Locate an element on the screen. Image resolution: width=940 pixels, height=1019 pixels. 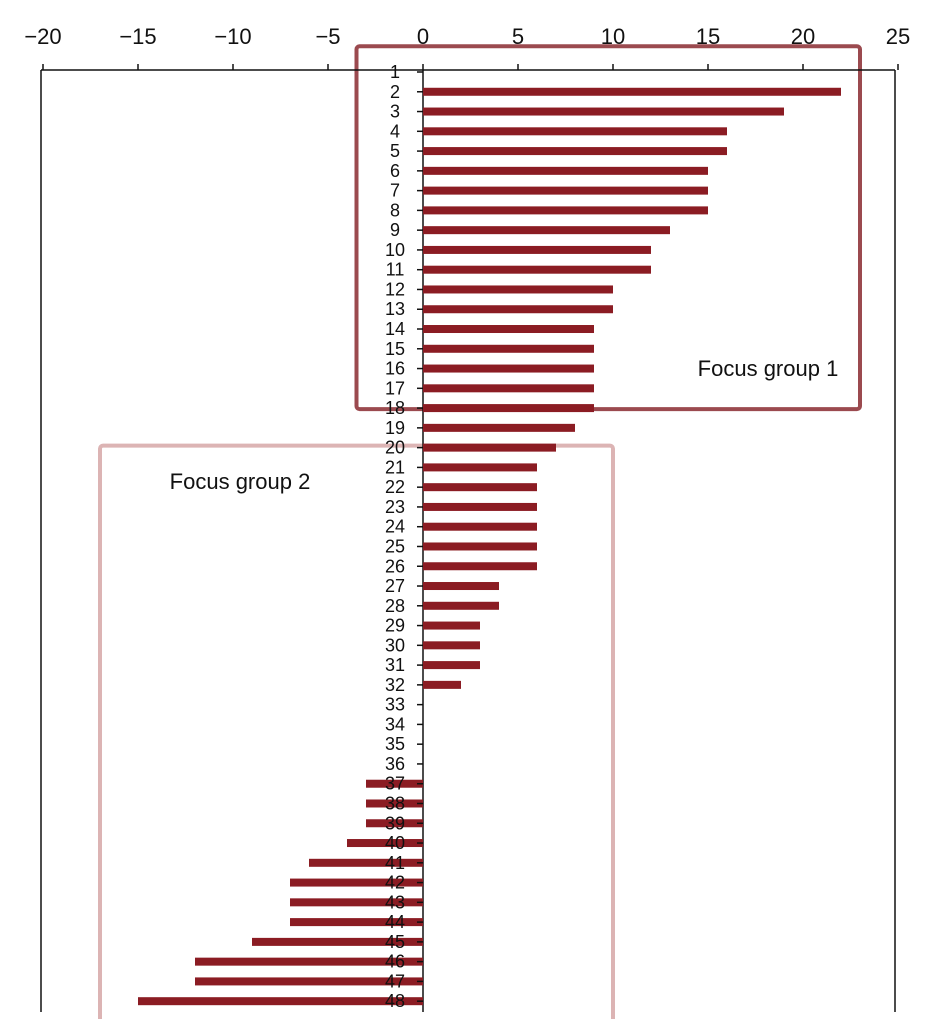
category-label: 40 is located at coordinates (395, 843).